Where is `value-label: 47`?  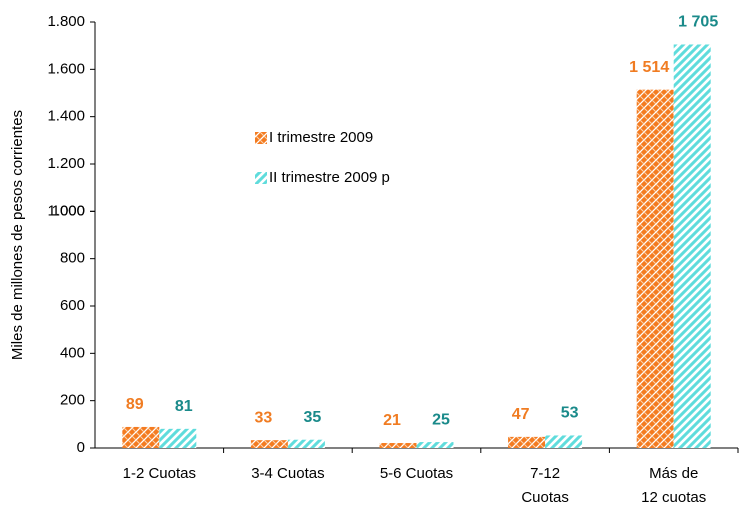 value-label: 47 is located at coordinates (521, 414).